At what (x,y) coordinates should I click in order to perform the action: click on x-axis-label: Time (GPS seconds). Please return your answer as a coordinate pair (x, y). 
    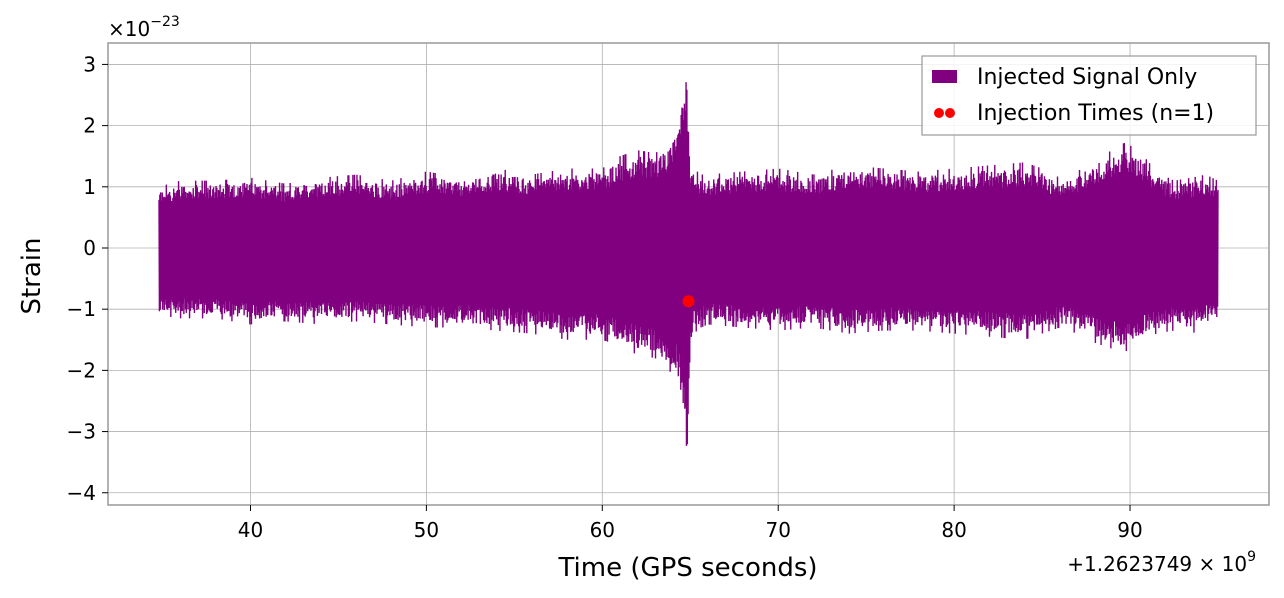
    Looking at the image, I should click on (687, 568).